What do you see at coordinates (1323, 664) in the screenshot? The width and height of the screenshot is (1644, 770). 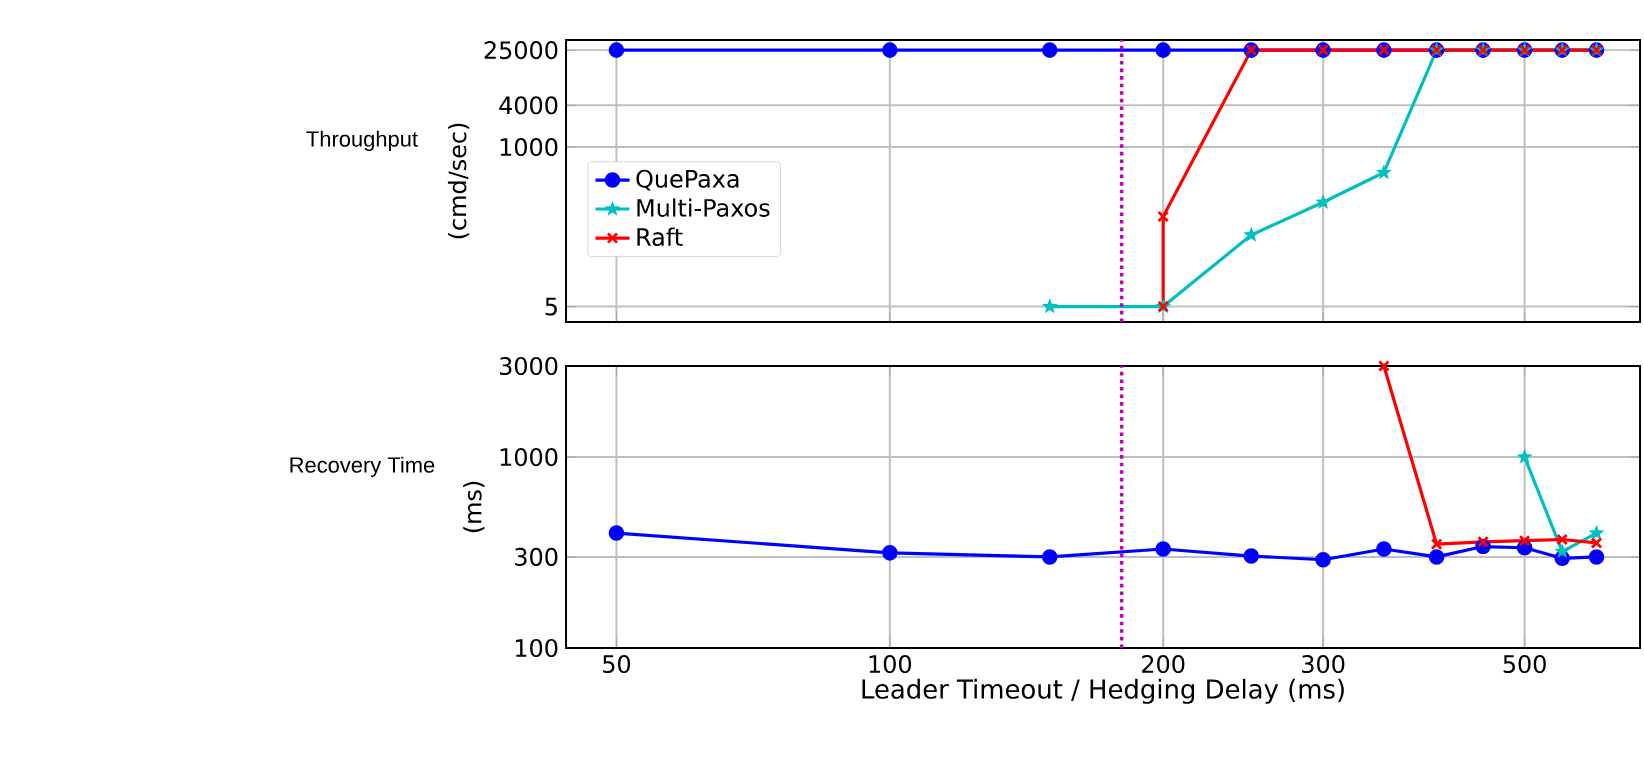 I see `x-tick-label: 300` at bounding box center [1323, 664].